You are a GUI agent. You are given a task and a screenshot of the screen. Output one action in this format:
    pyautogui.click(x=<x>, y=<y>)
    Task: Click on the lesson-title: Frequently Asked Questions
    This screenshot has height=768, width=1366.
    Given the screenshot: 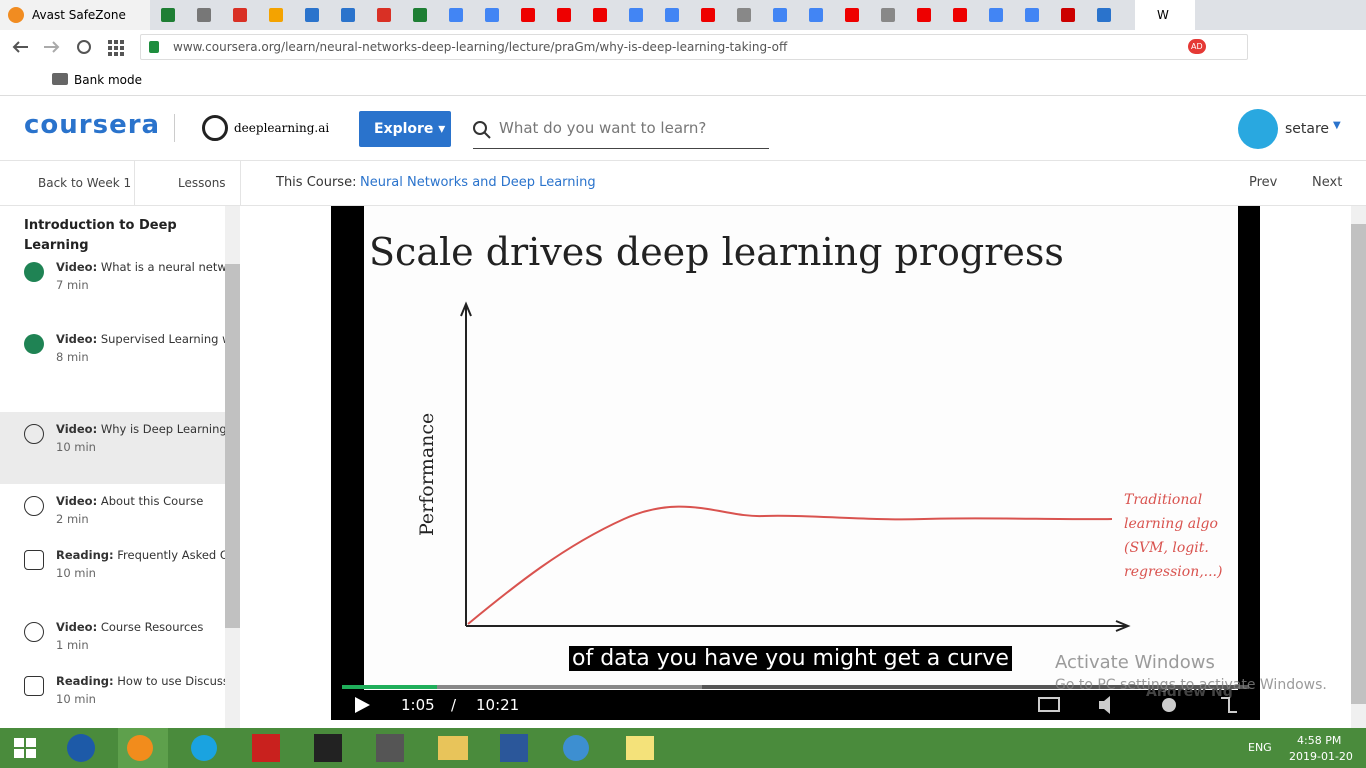 What is the action you would take?
    pyautogui.click(x=171, y=555)
    